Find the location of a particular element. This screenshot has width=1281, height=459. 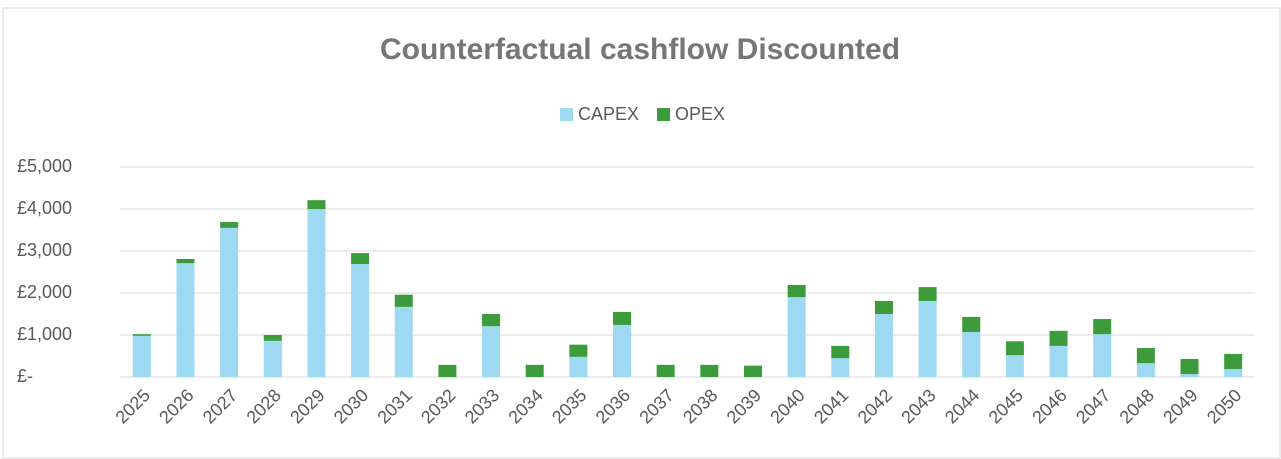

legend-label: CAPEX is located at coordinates (608, 114).